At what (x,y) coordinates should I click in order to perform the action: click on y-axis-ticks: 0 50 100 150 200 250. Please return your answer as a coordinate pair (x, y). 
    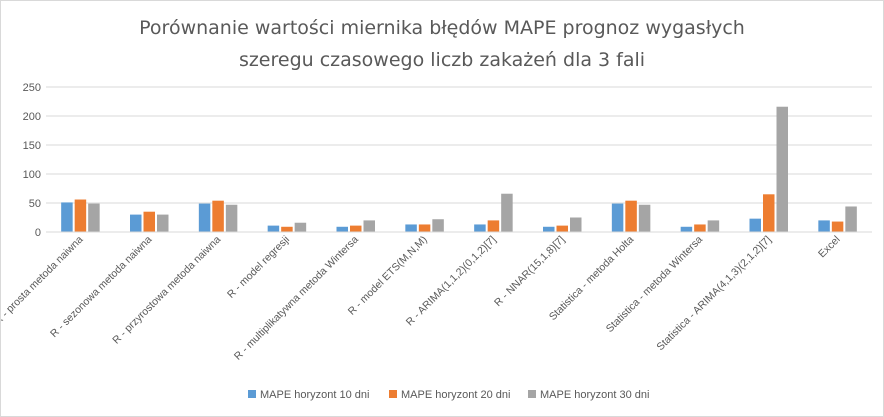
    Looking at the image, I should click on (32, 160).